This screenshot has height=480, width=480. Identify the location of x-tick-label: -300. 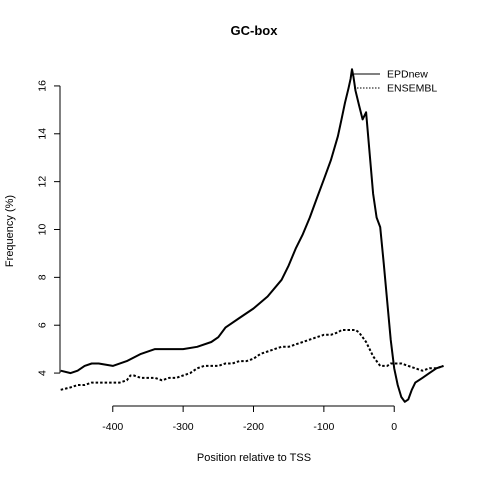
(183, 427).